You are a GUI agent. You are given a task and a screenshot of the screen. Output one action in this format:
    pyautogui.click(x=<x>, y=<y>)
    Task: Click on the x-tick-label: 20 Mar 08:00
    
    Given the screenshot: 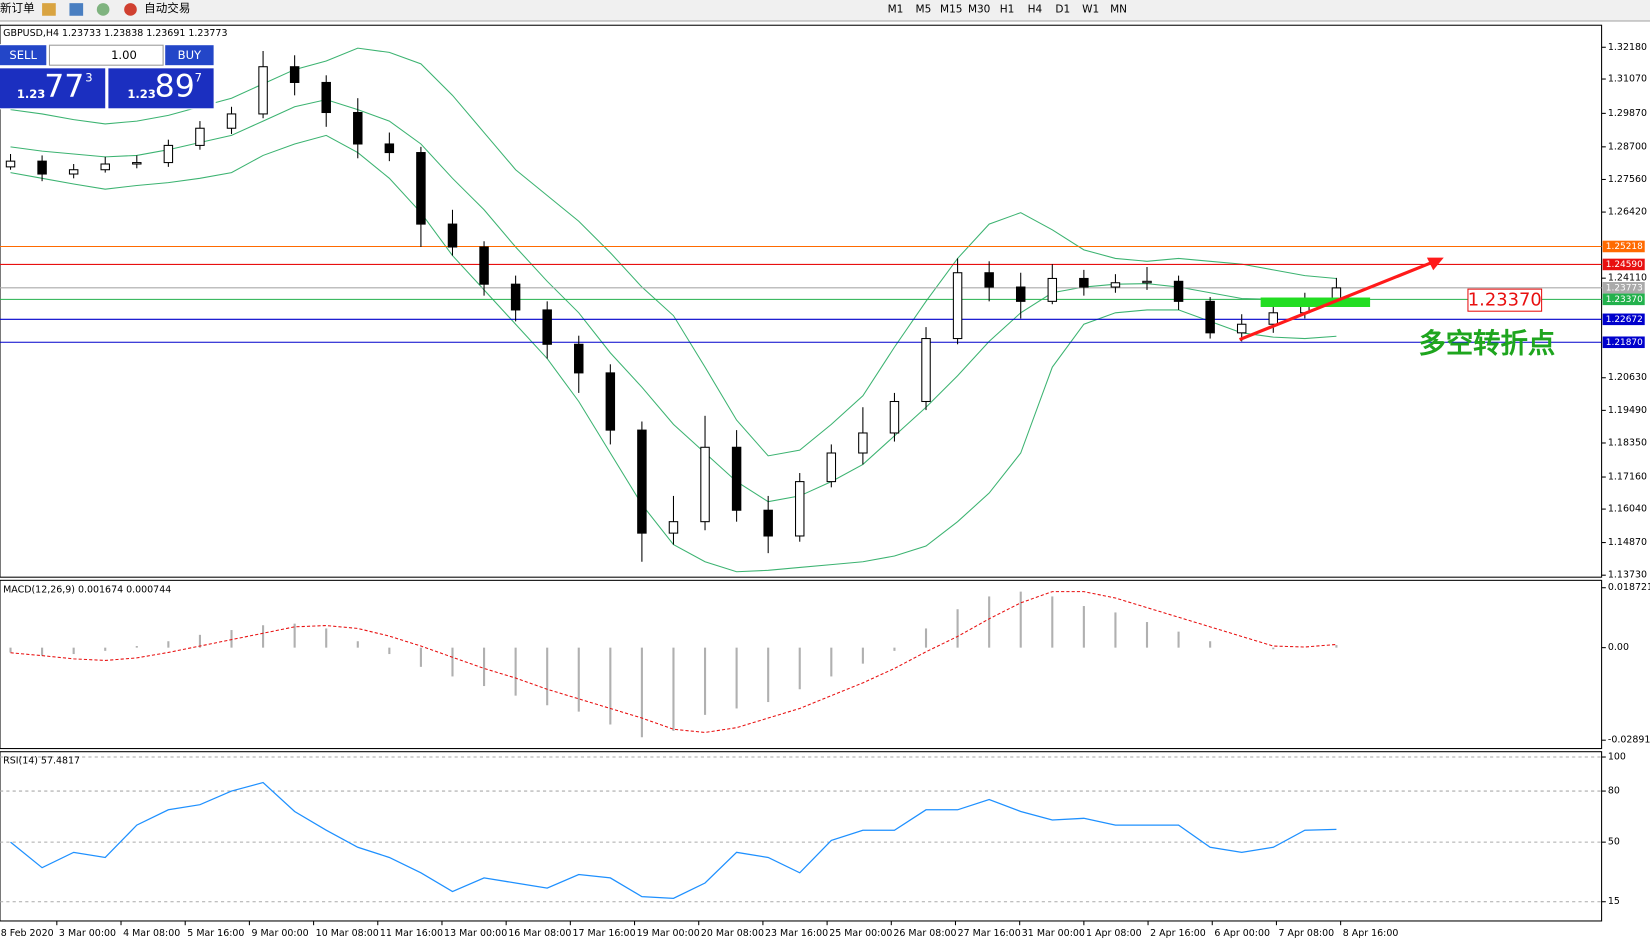 What is the action you would take?
    pyautogui.click(x=732, y=933)
    